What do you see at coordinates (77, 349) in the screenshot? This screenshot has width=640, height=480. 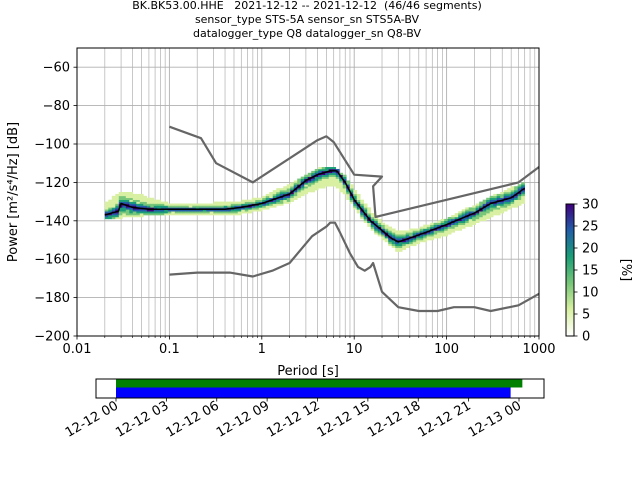 I see `x-tick-label: 0.01` at bounding box center [77, 349].